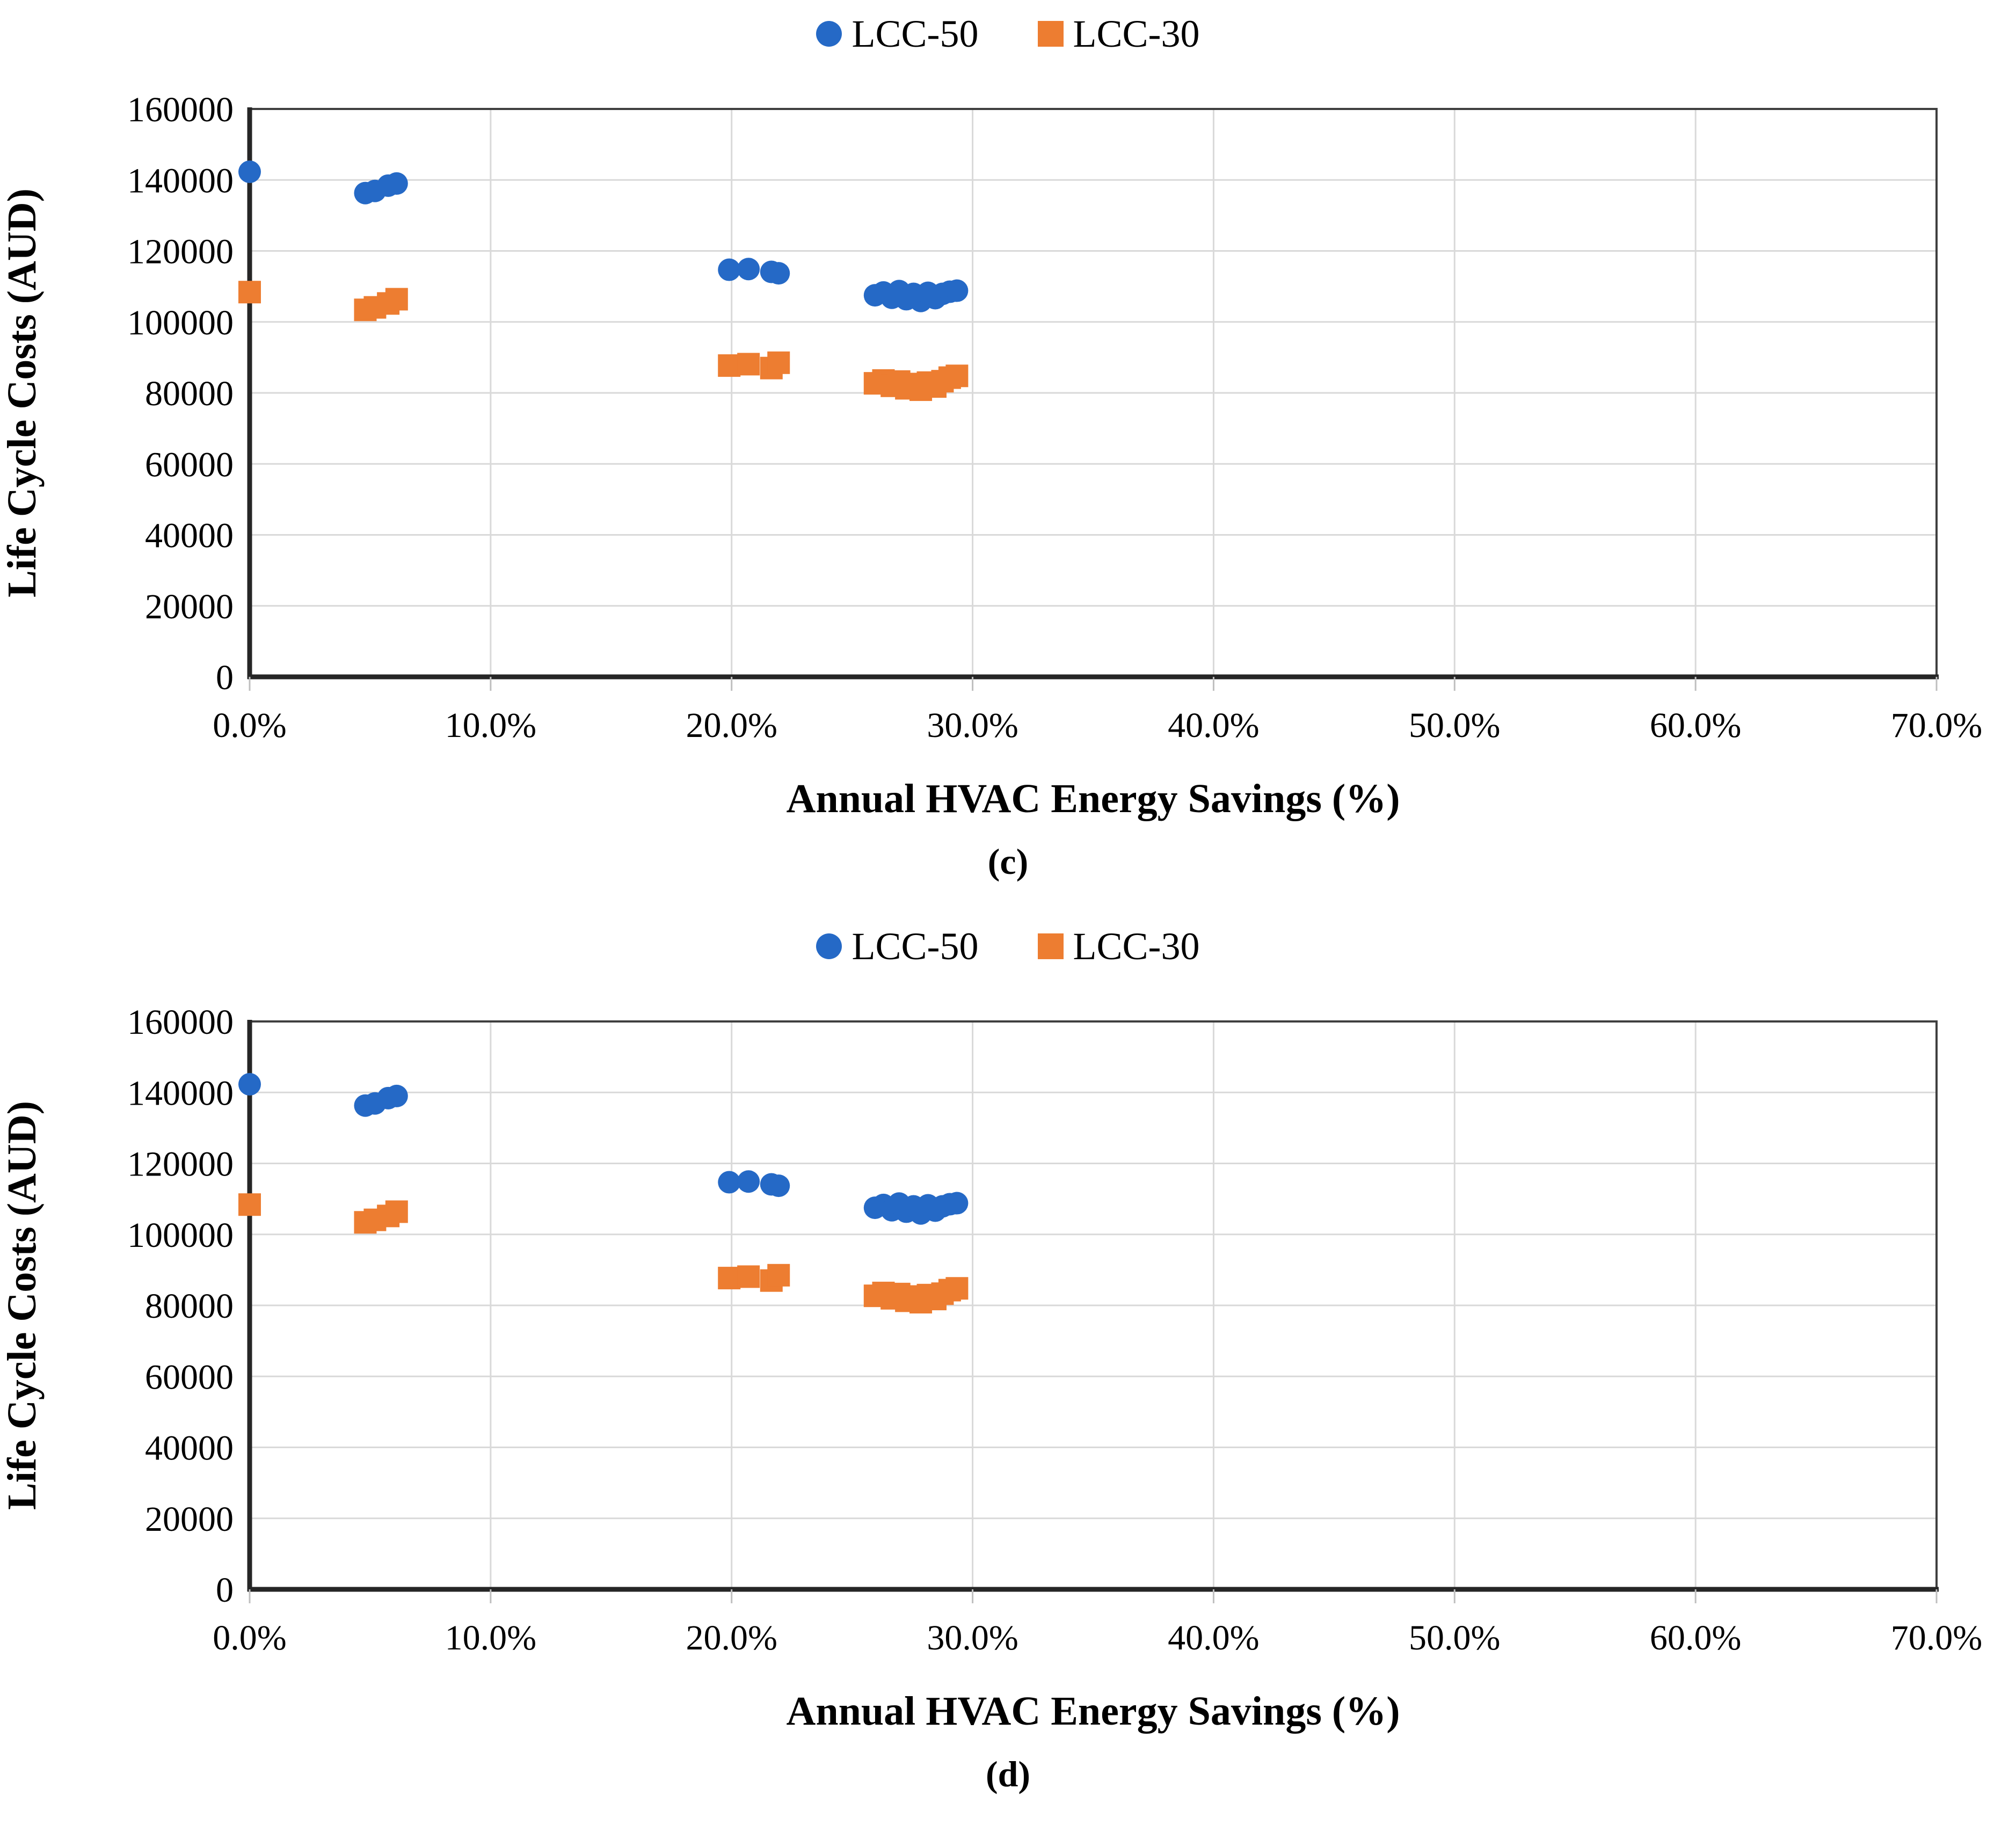  Describe the element at coordinates (1008, 1774) in the screenshot. I see `figure-d-caption: (d)` at that location.